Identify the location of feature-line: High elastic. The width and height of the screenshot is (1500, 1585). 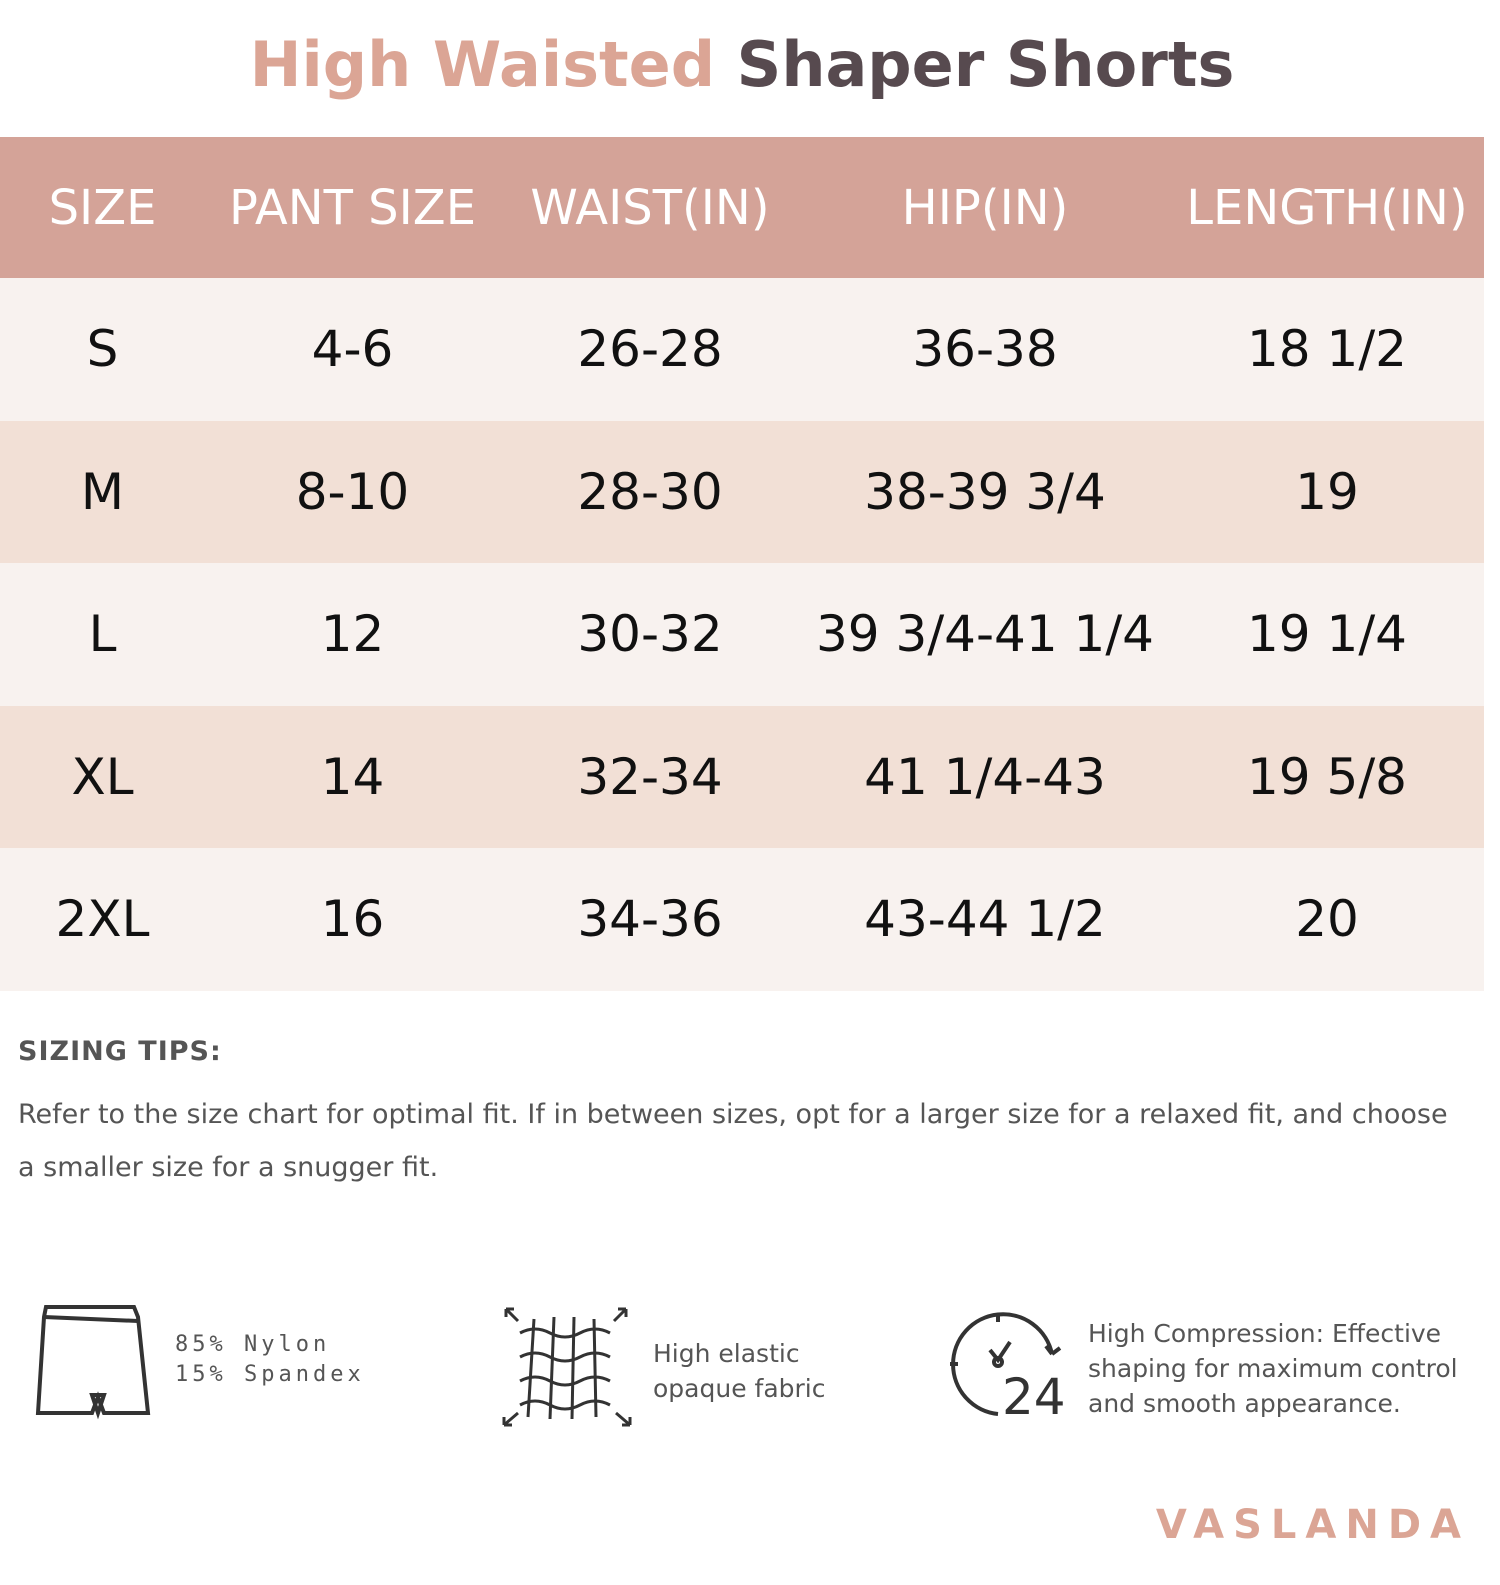
(726, 1353).